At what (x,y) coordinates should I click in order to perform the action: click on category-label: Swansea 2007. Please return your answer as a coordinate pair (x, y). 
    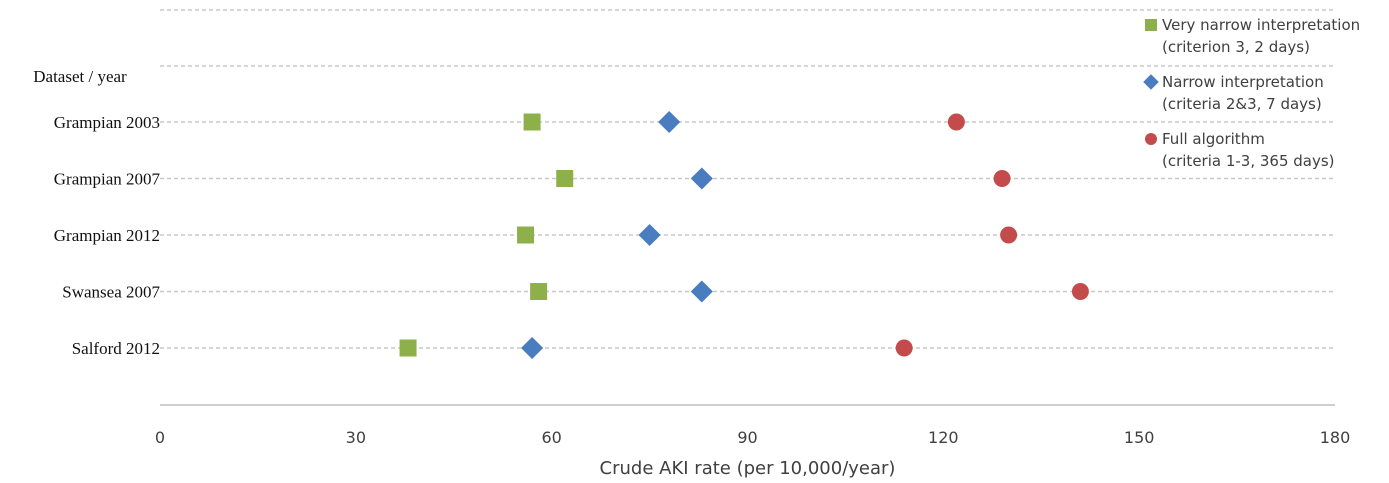
    Looking at the image, I should click on (111, 292).